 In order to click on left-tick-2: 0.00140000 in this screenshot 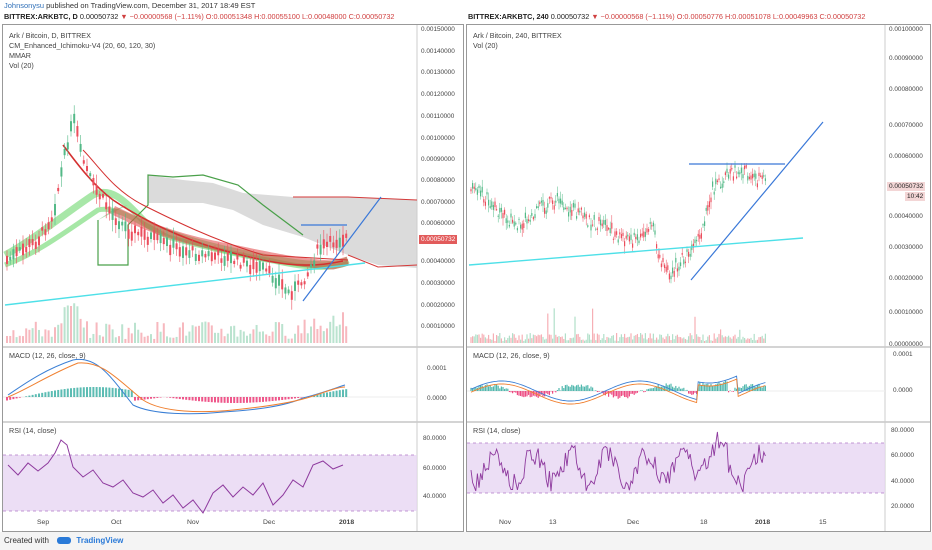, I will do `click(438, 51)`.